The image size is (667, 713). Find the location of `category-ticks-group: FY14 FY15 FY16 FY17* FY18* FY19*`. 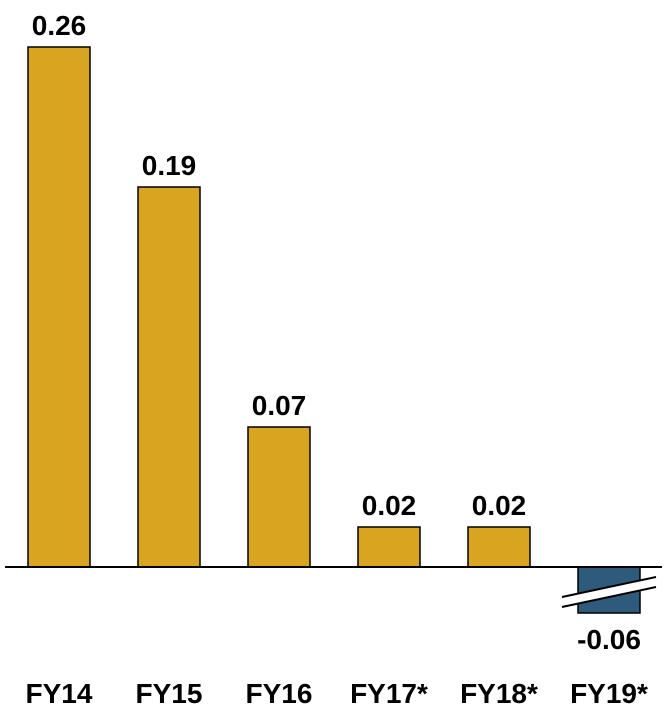

category-ticks-group: FY14 FY15 FY16 FY17* FY18* FY19* is located at coordinates (337, 693).